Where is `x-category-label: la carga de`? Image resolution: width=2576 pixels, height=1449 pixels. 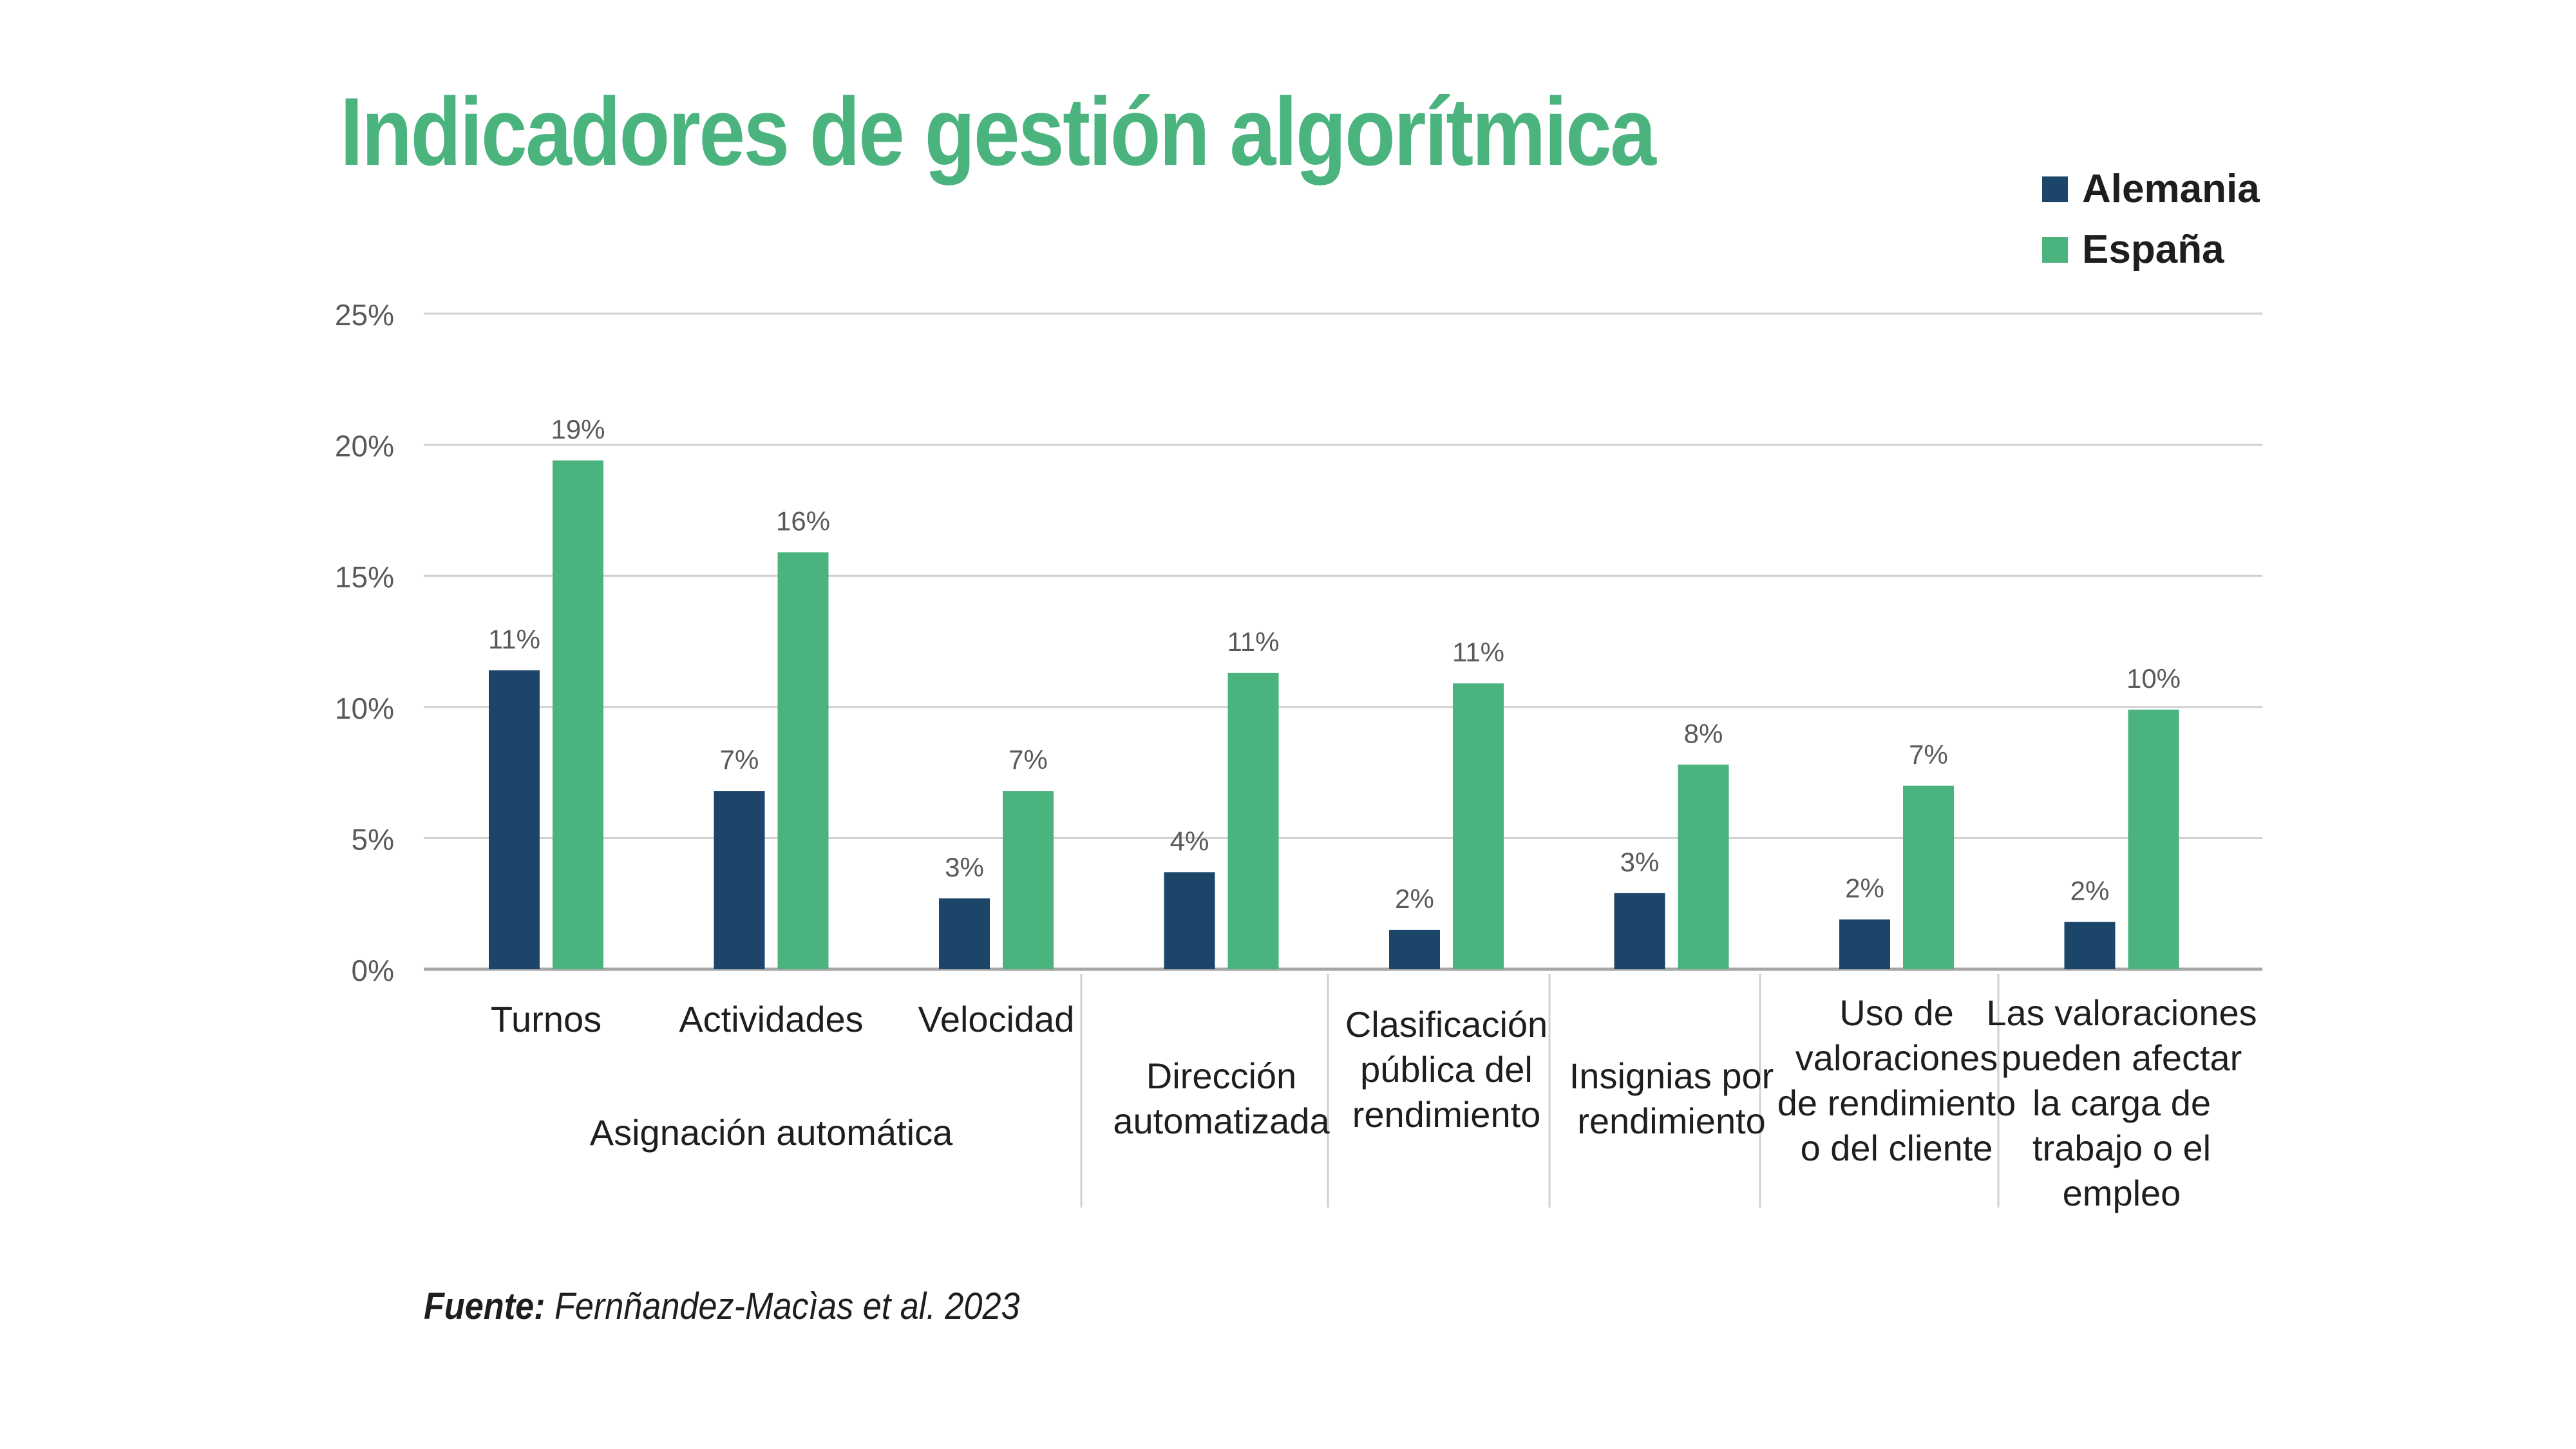
x-category-label: la carga de is located at coordinates (2121, 1103).